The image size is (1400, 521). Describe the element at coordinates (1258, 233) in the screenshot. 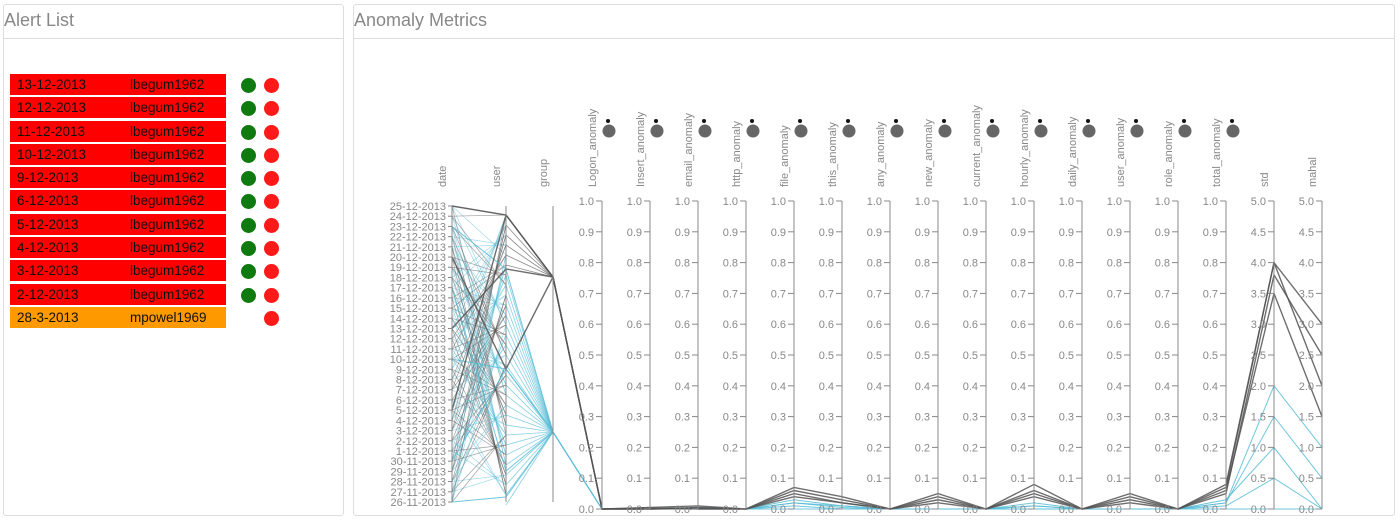

I see `metric-tick-label: 4.5` at that location.